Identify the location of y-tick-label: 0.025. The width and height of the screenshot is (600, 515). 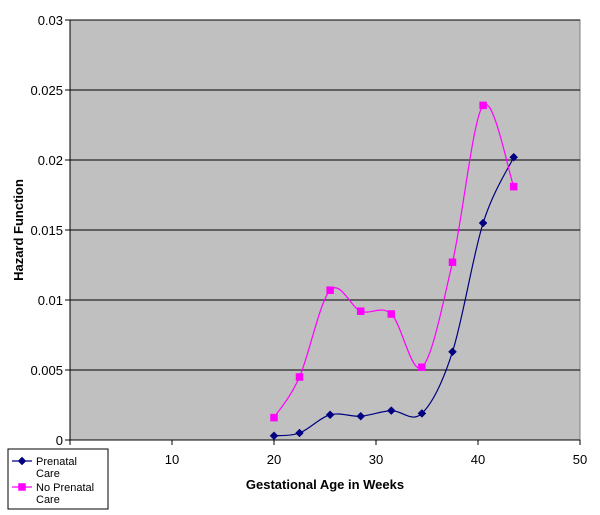
(46, 90).